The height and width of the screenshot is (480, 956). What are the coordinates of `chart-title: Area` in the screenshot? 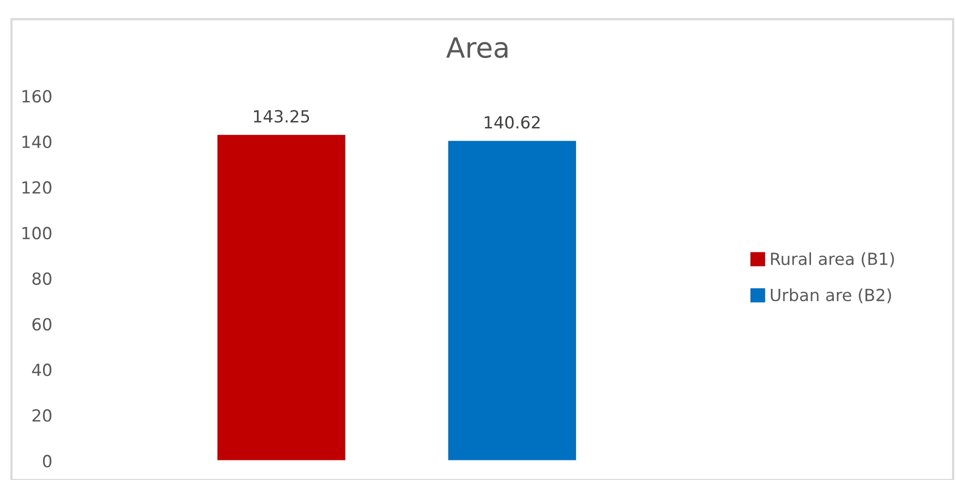 It's located at (477, 47).